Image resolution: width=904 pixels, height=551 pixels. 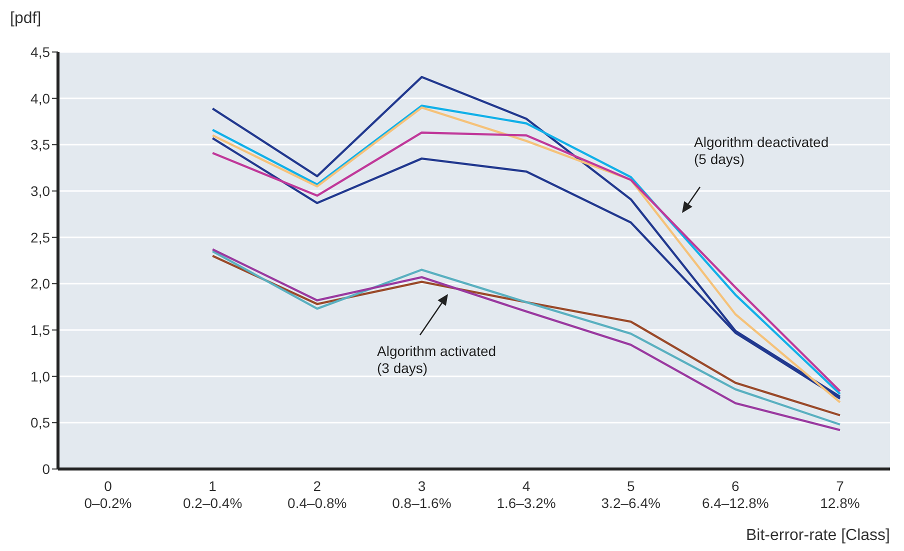 What do you see at coordinates (40, 144) in the screenshot?
I see `y-tick-label: 3,5` at bounding box center [40, 144].